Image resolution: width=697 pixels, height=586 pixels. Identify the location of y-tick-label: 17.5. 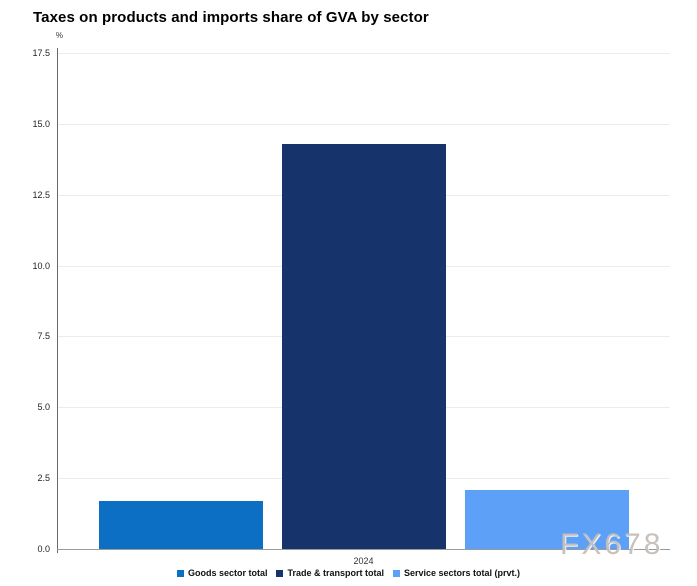
(41, 53).